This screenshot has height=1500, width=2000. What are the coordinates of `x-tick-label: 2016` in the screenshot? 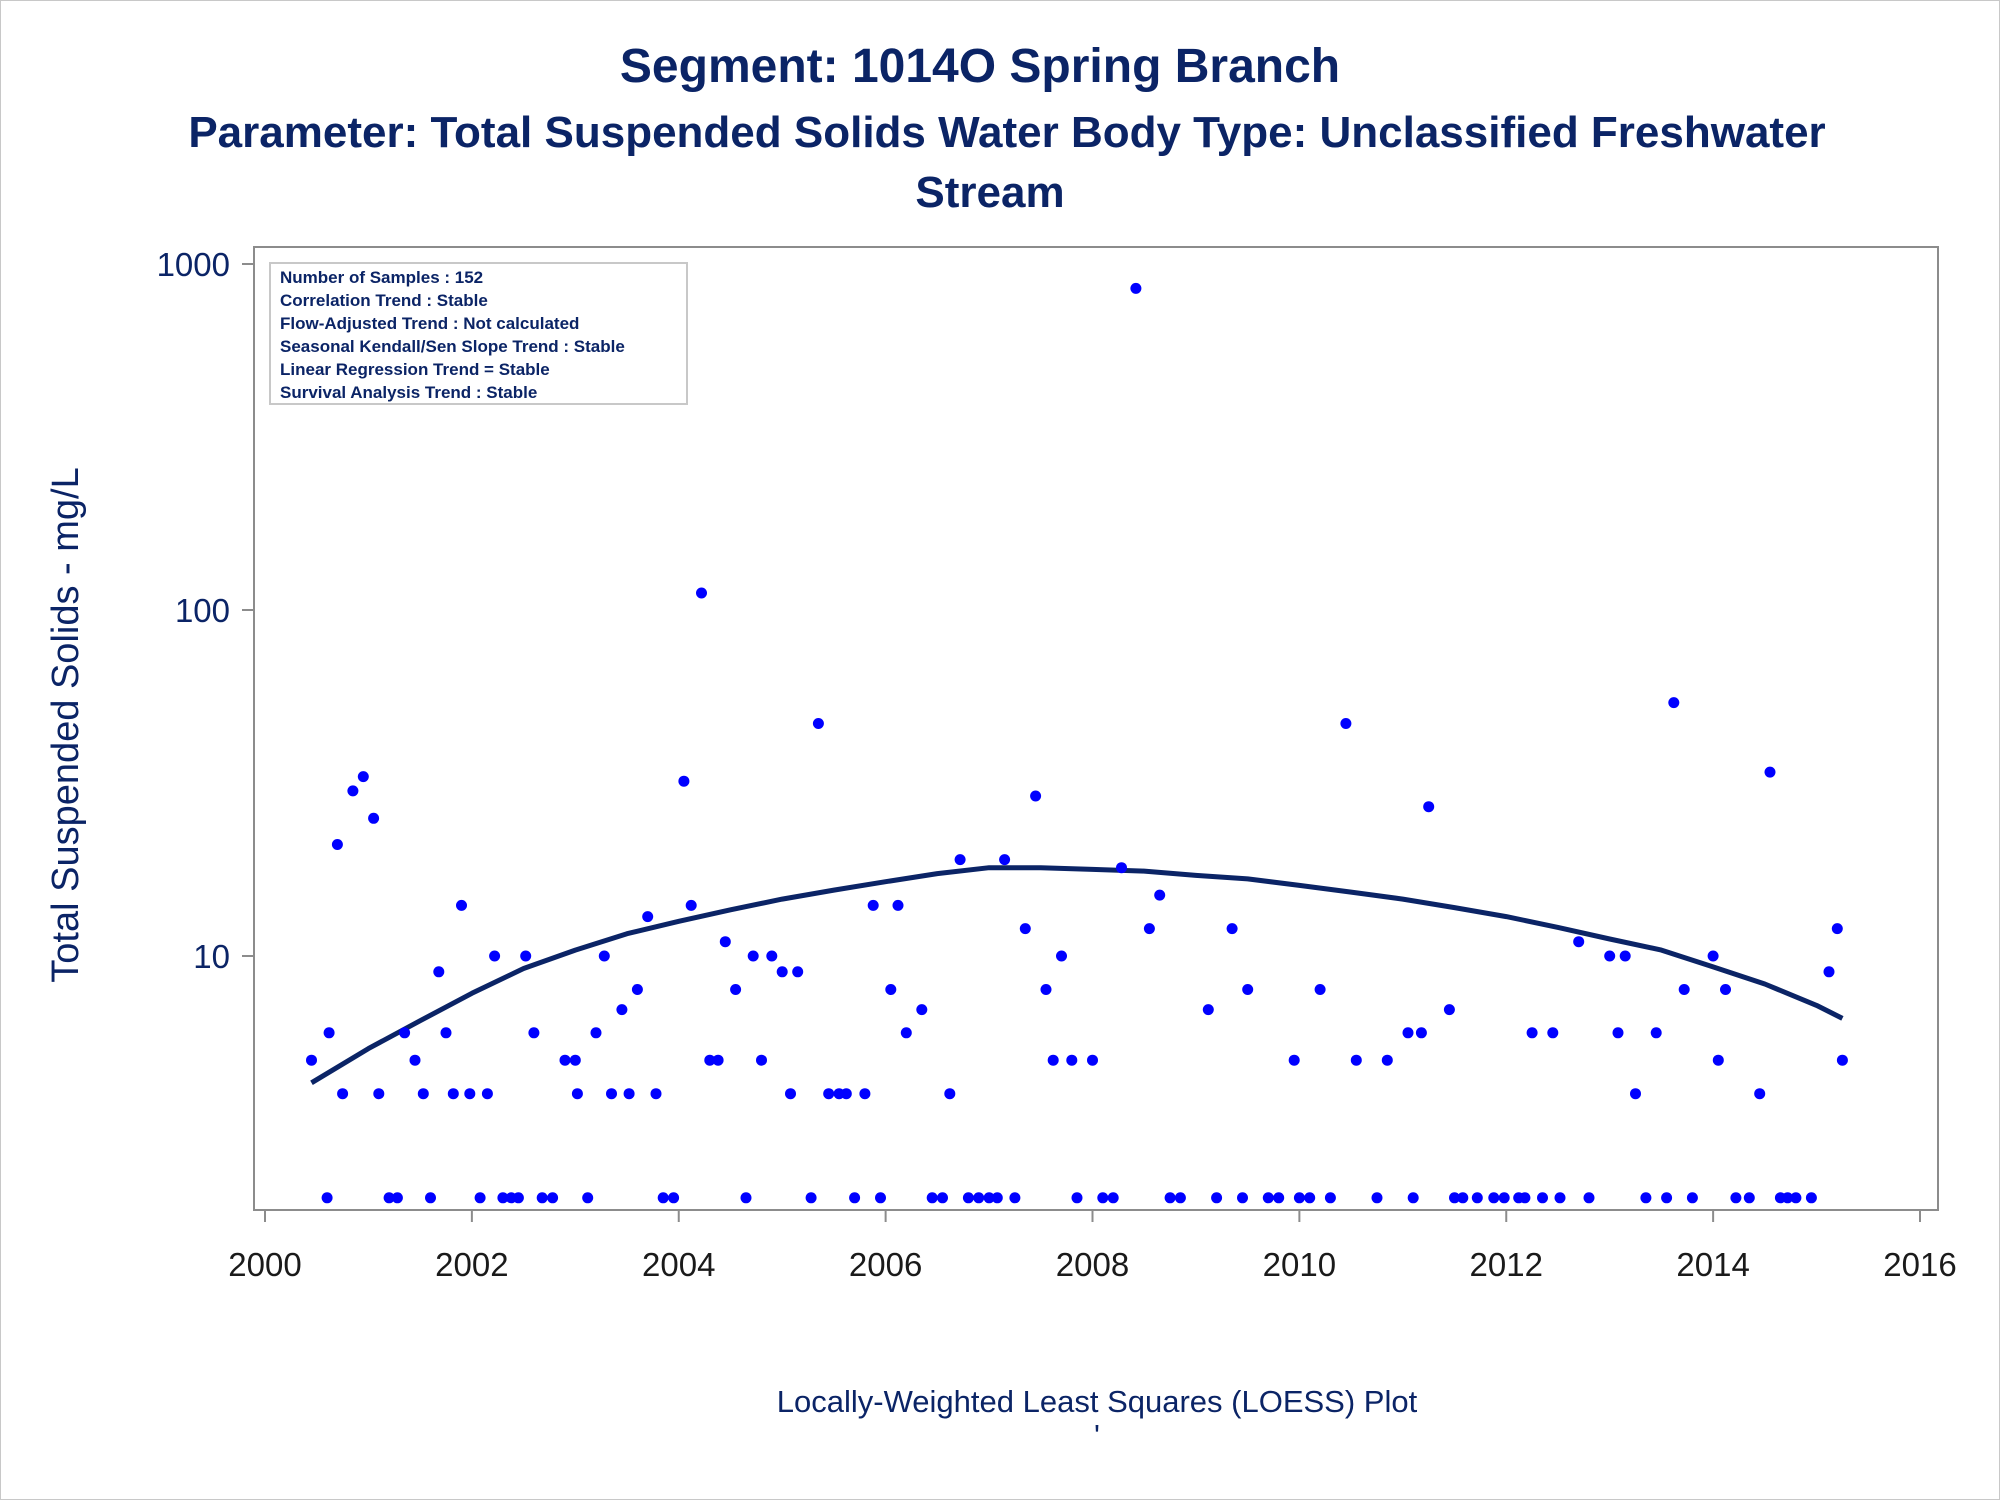 It's located at (1919, 1264).